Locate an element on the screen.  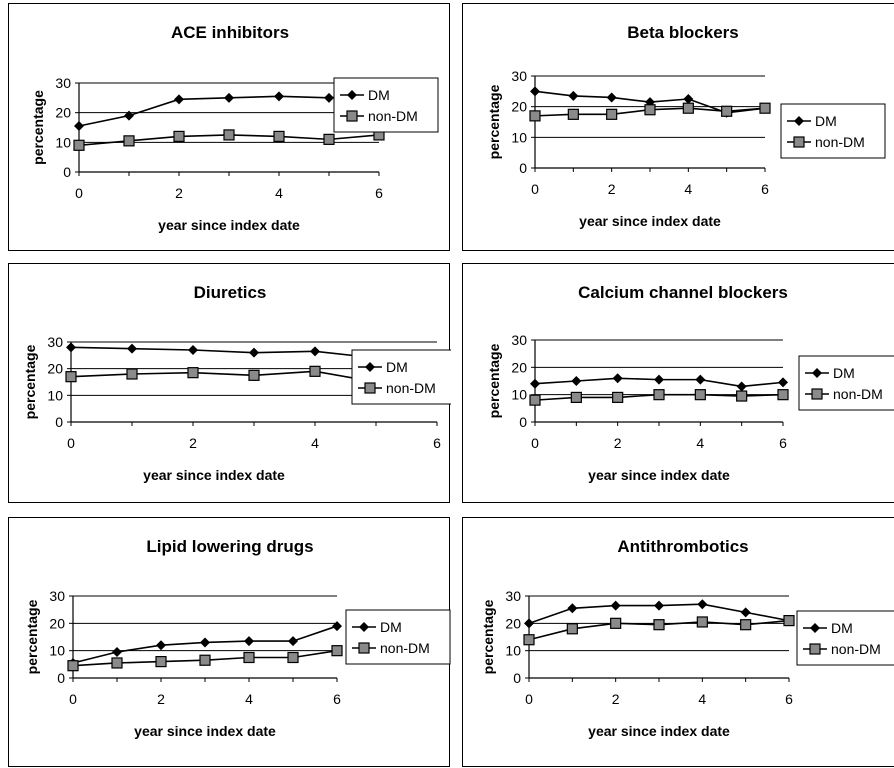
chart-title: Beta blockers is located at coordinates (683, 32).